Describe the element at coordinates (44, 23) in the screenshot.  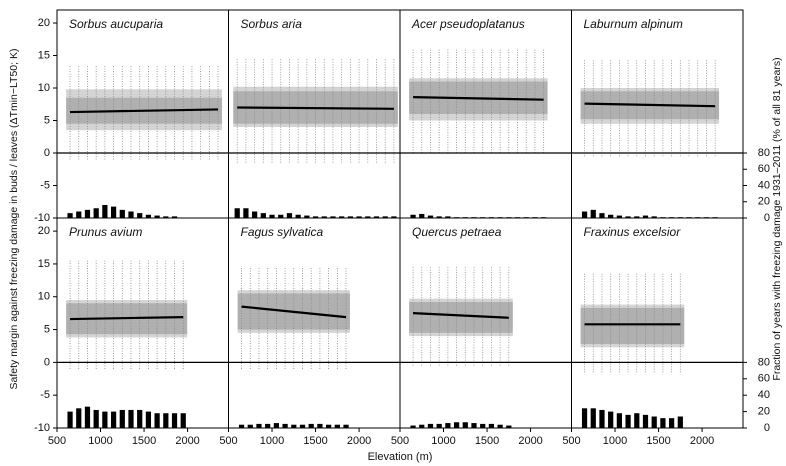
I see `y-tick-label: 20` at that location.